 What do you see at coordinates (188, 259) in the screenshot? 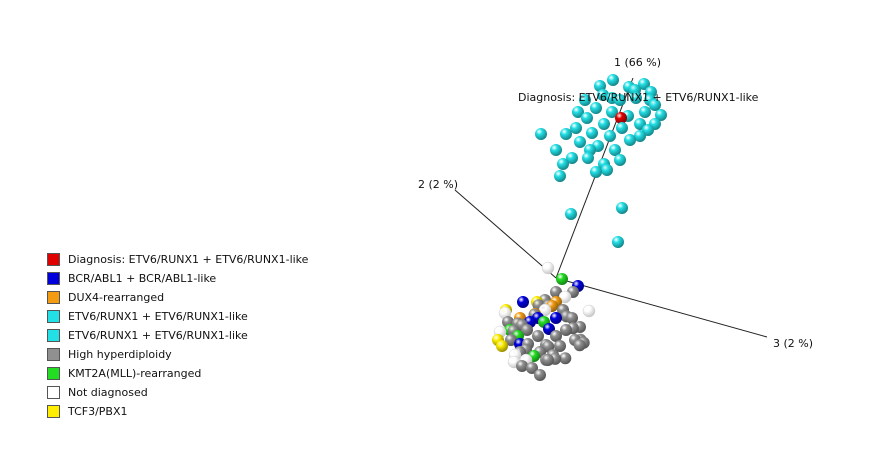
I see `legend-label: Diagnosis: ETV6/RUNX1 + ETV6/RUNX1-like` at bounding box center [188, 259].